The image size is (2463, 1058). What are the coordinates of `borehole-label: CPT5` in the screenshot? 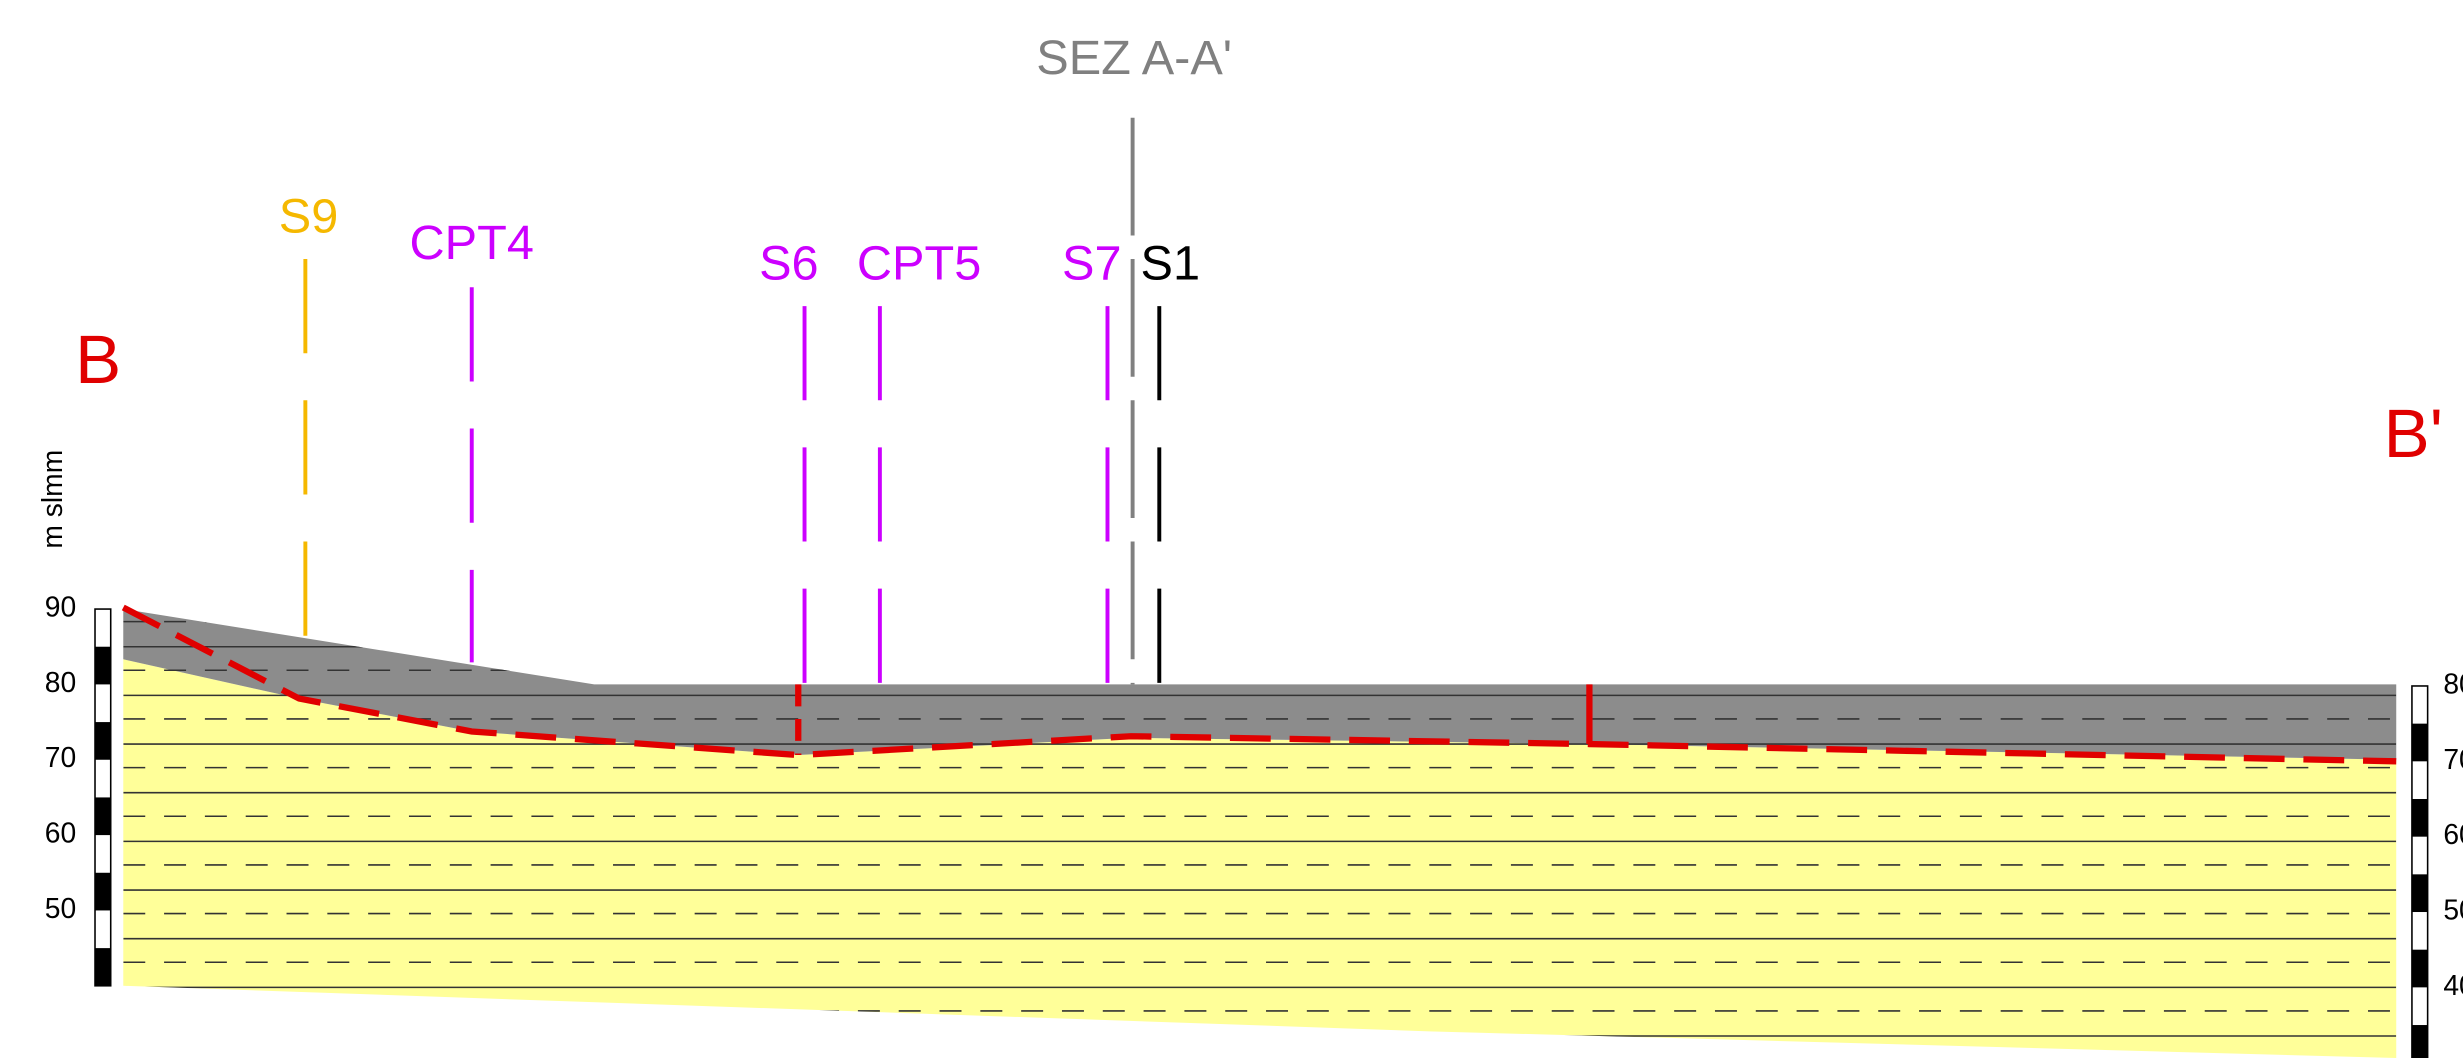 It's located at (919, 263).